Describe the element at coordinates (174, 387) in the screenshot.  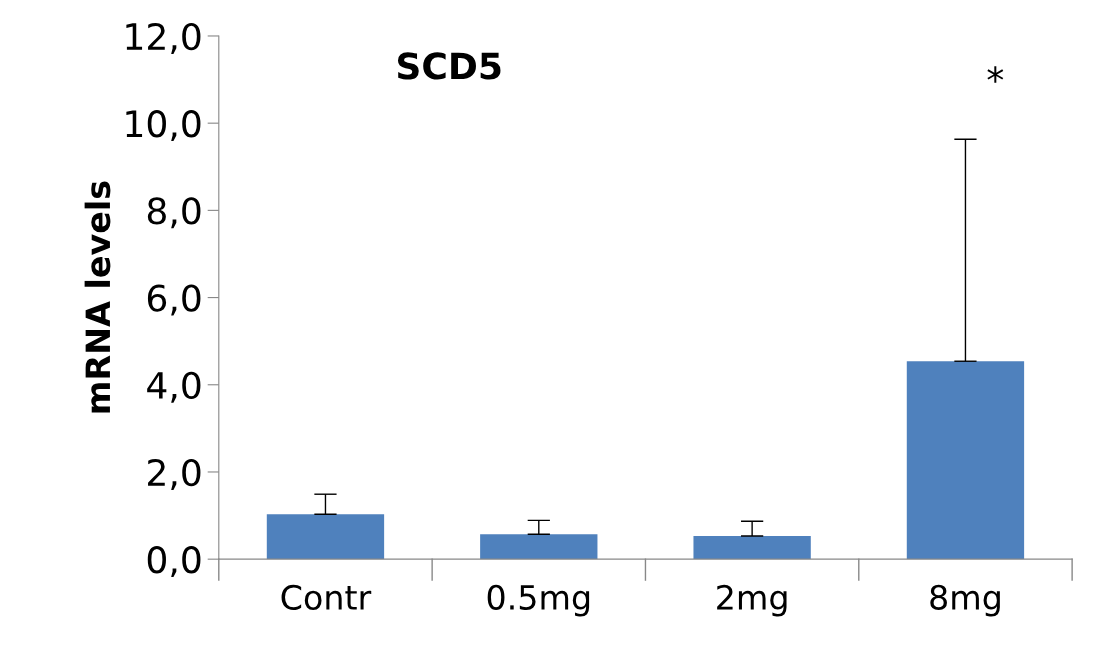
I see `y-tick-label: 4,0` at that location.